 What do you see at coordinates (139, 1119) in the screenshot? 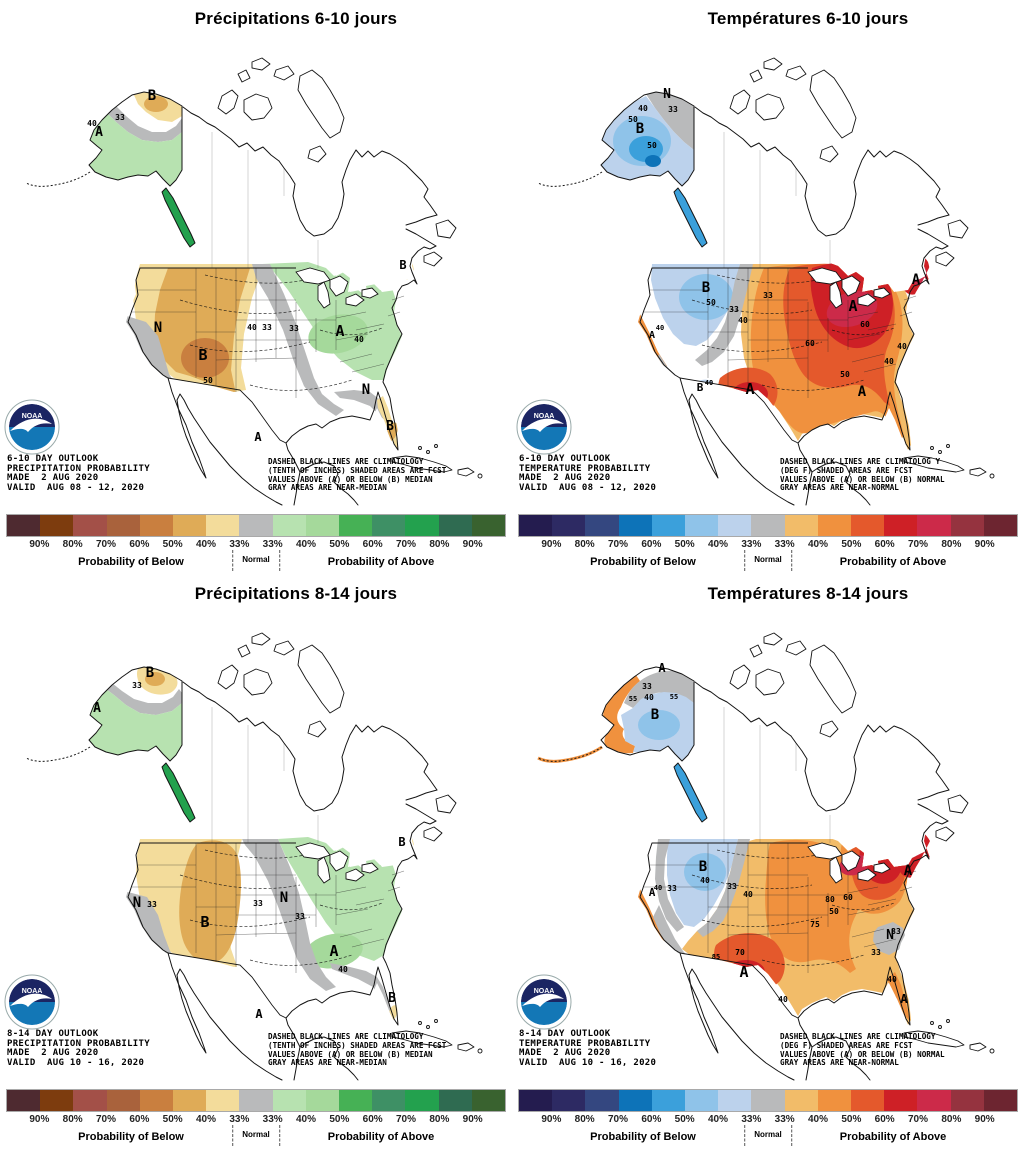
I see `legend-percent-label: 60%` at bounding box center [139, 1119].